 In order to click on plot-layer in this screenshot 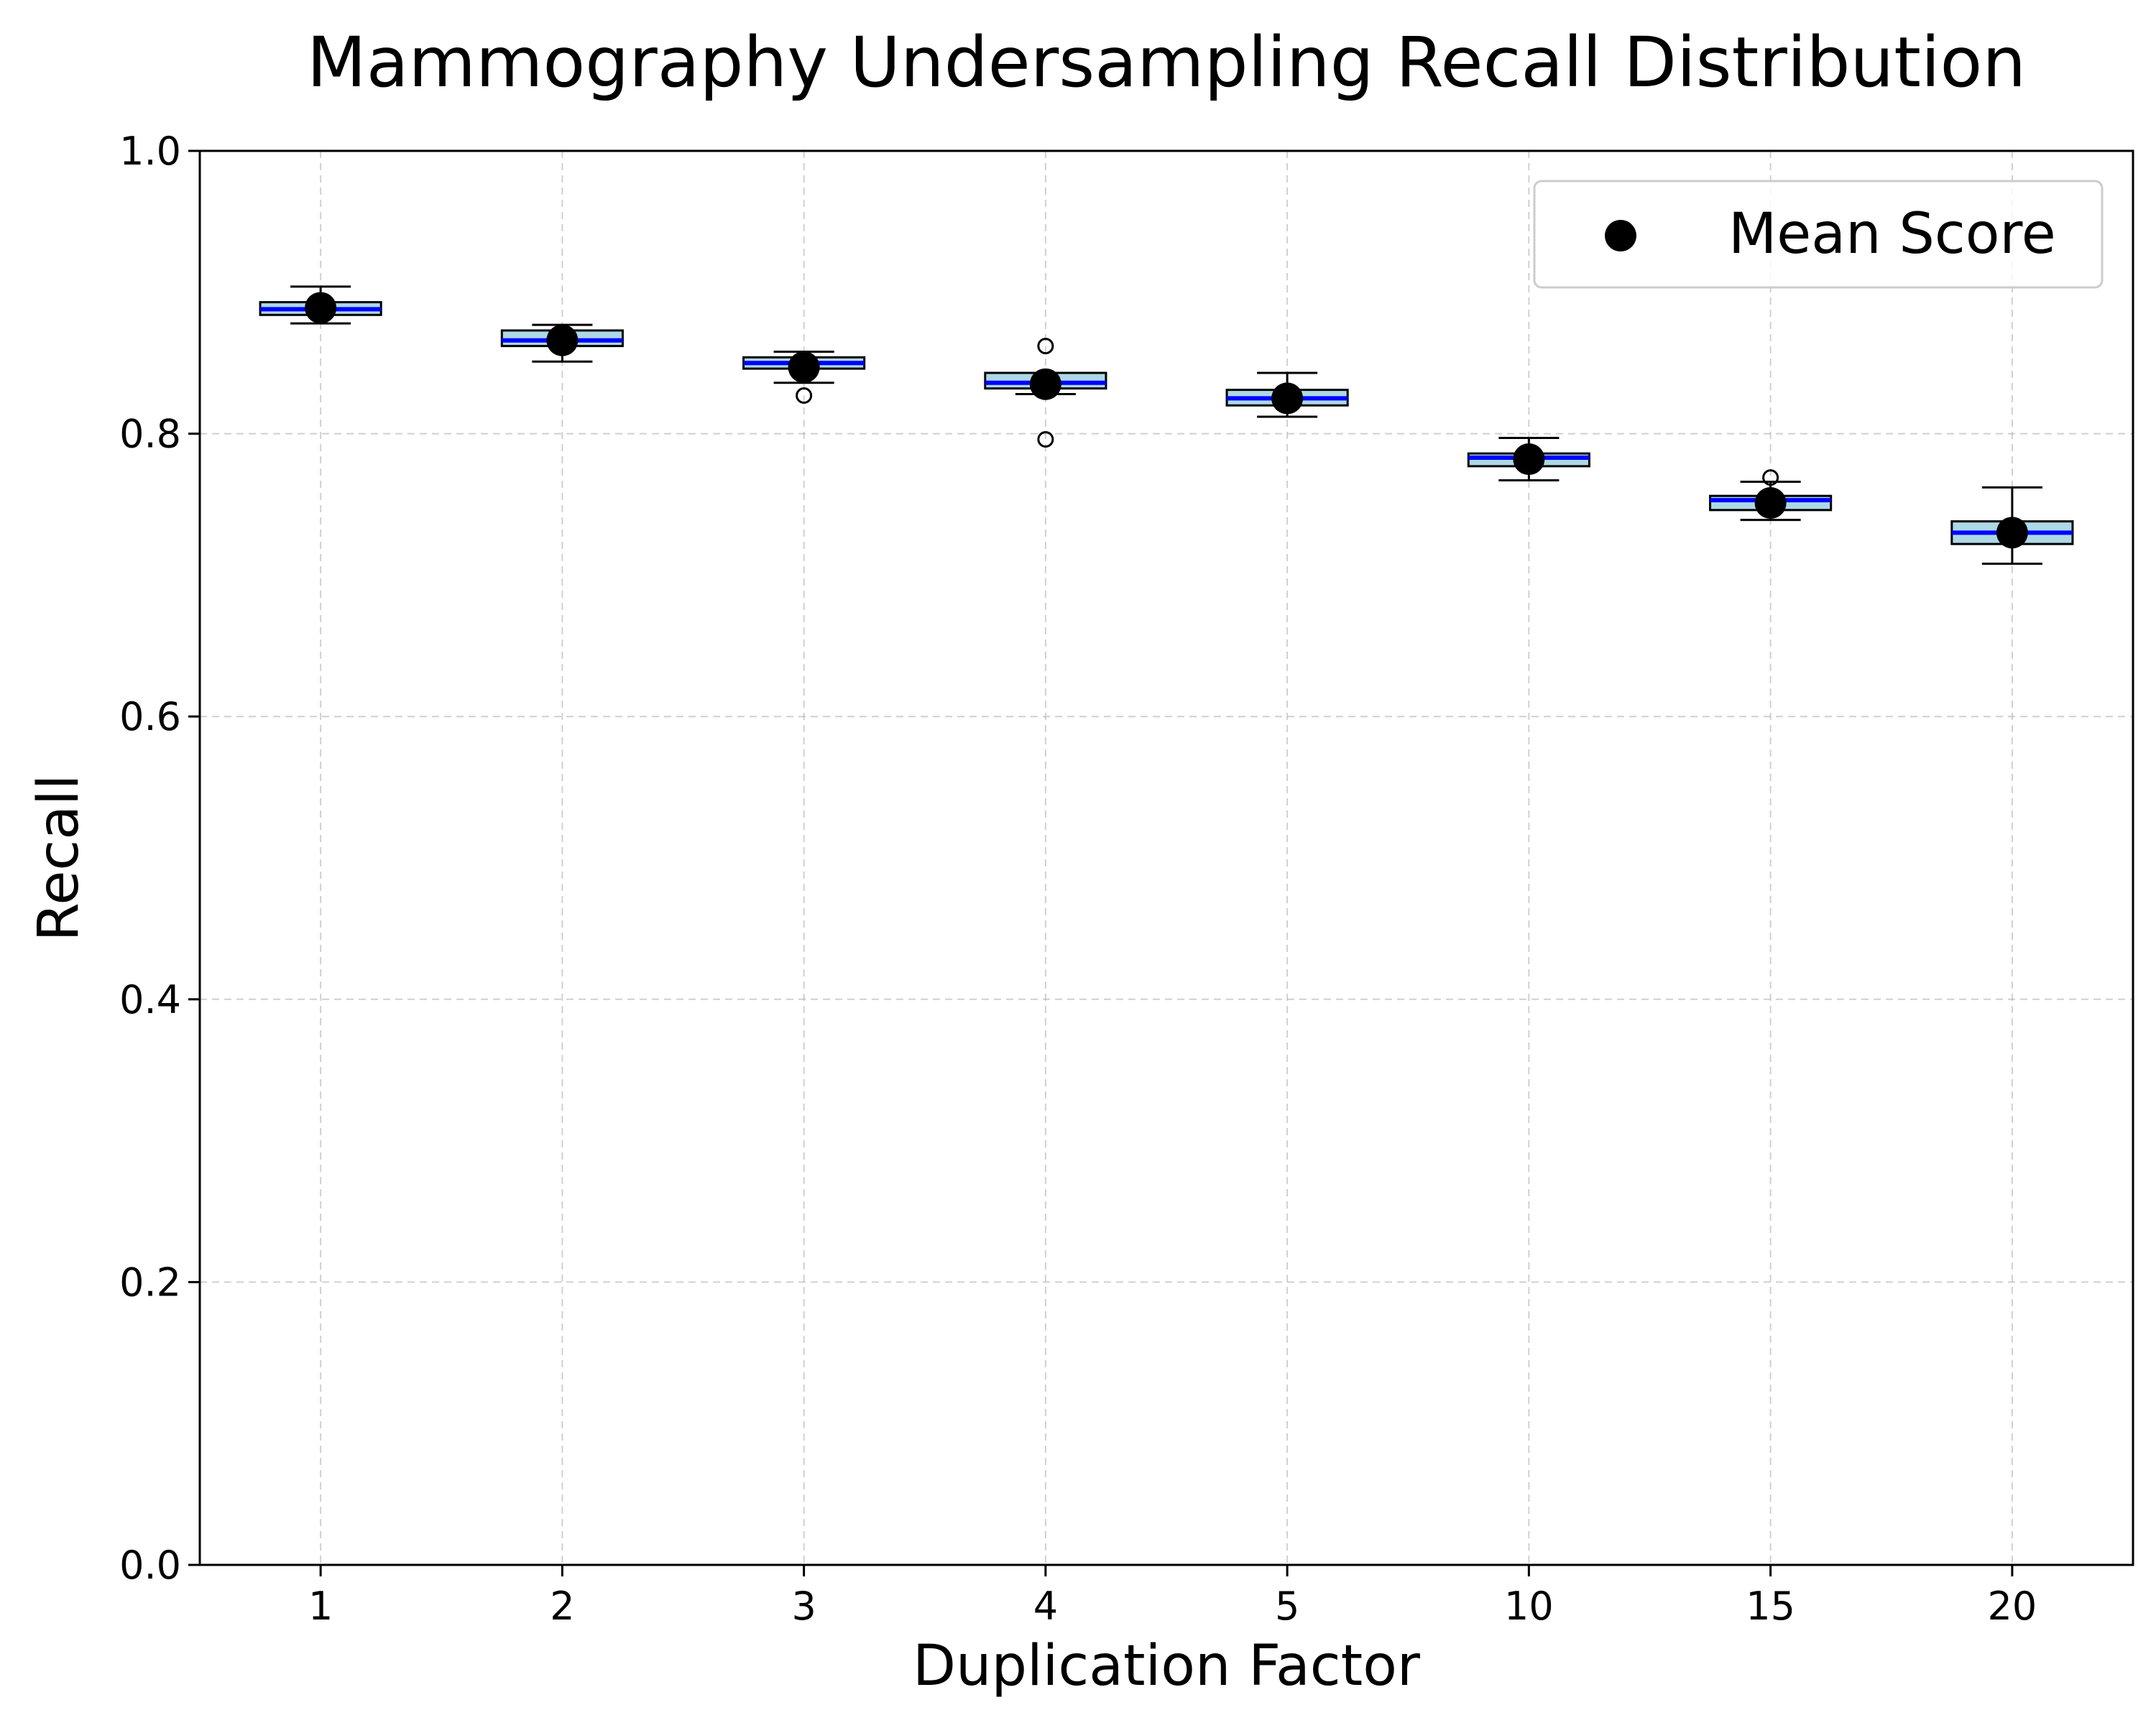, I will do `click(1166, 425)`.